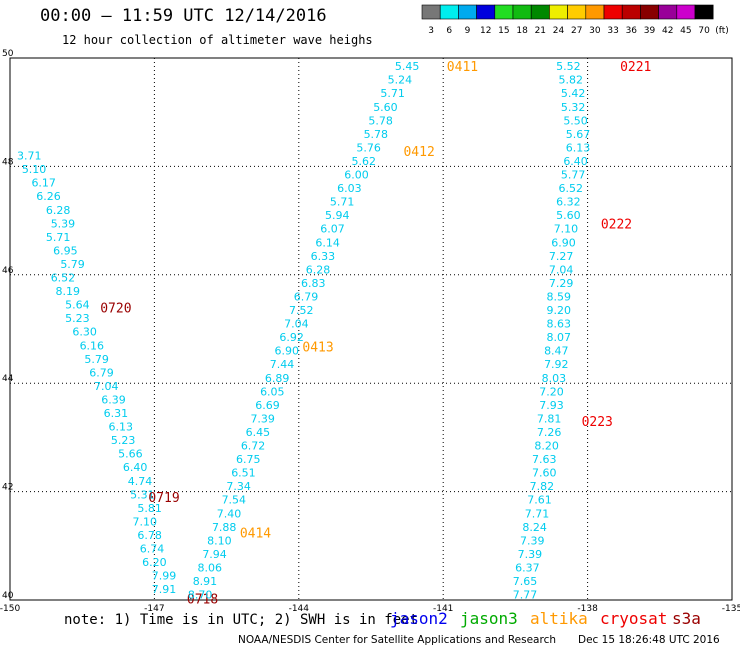 The width and height of the screenshot is (740, 650). What do you see at coordinates (92, 345) in the screenshot?
I see `wave-height-value: 6.16` at bounding box center [92, 345].